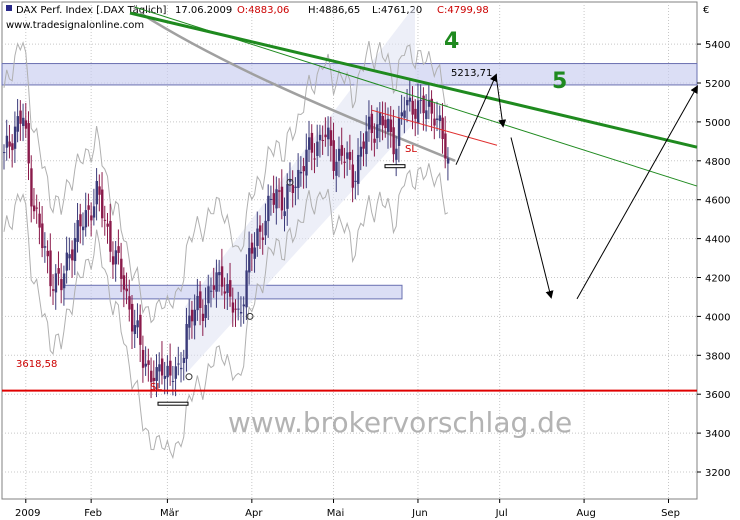 Image resolution: width=740 pixels, height=520 pixels. What do you see at coordinates (203, 10) in the screenshot?
I see `date-label: 17.06.2009` at bounding box center [203, 10].